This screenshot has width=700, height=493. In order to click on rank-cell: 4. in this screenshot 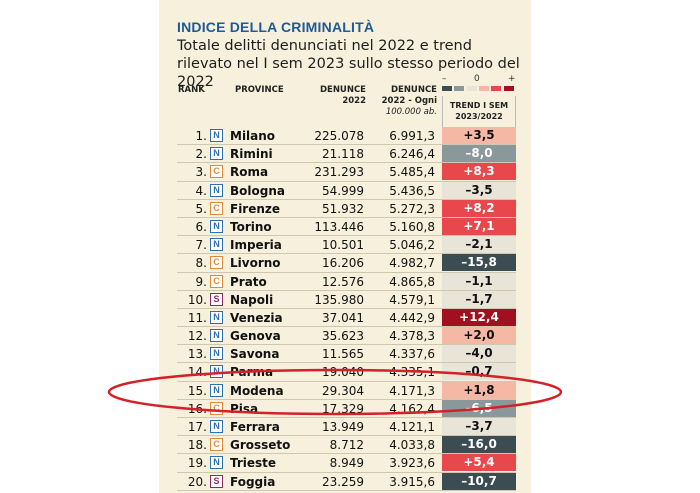, I will do `click(201, 190)`.